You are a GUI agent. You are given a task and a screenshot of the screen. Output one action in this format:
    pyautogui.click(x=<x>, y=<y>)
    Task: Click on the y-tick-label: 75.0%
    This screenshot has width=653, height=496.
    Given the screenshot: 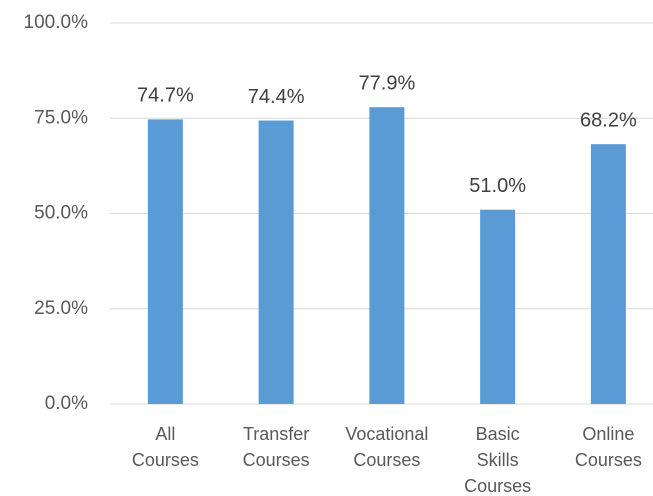 What is the action you would take?
    pyautogui.click(x=61, y=117)
    